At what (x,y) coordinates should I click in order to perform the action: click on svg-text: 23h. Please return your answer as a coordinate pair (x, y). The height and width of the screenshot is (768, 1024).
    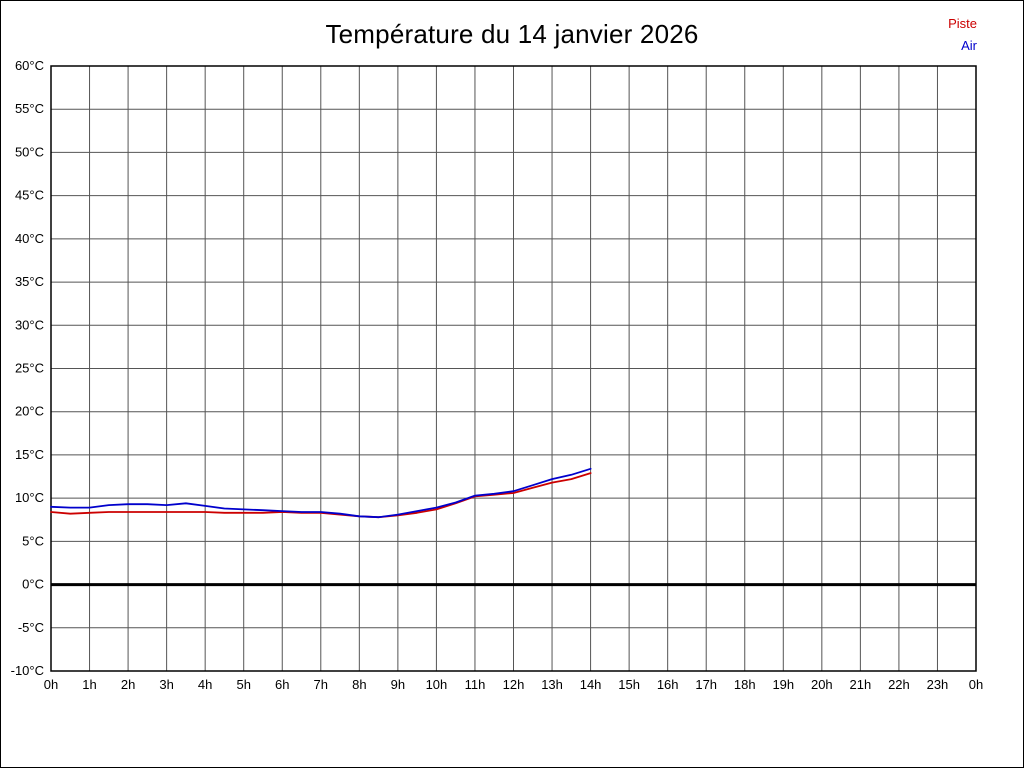
    Looking at the image, I should click on (938, 684).